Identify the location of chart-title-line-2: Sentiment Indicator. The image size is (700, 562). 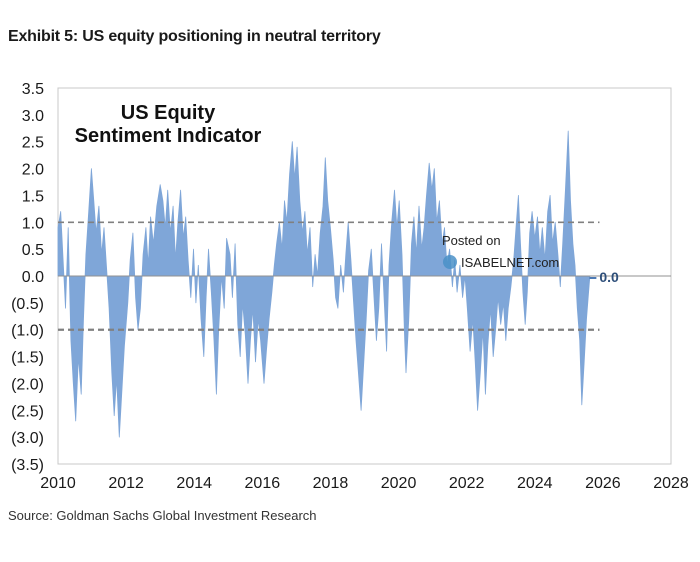
(168, 136).